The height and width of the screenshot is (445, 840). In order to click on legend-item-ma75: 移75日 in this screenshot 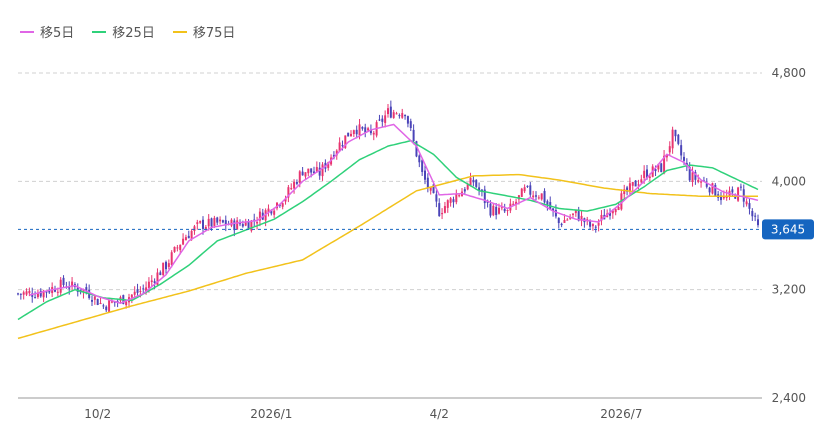, I will do `click(204, 31)`.